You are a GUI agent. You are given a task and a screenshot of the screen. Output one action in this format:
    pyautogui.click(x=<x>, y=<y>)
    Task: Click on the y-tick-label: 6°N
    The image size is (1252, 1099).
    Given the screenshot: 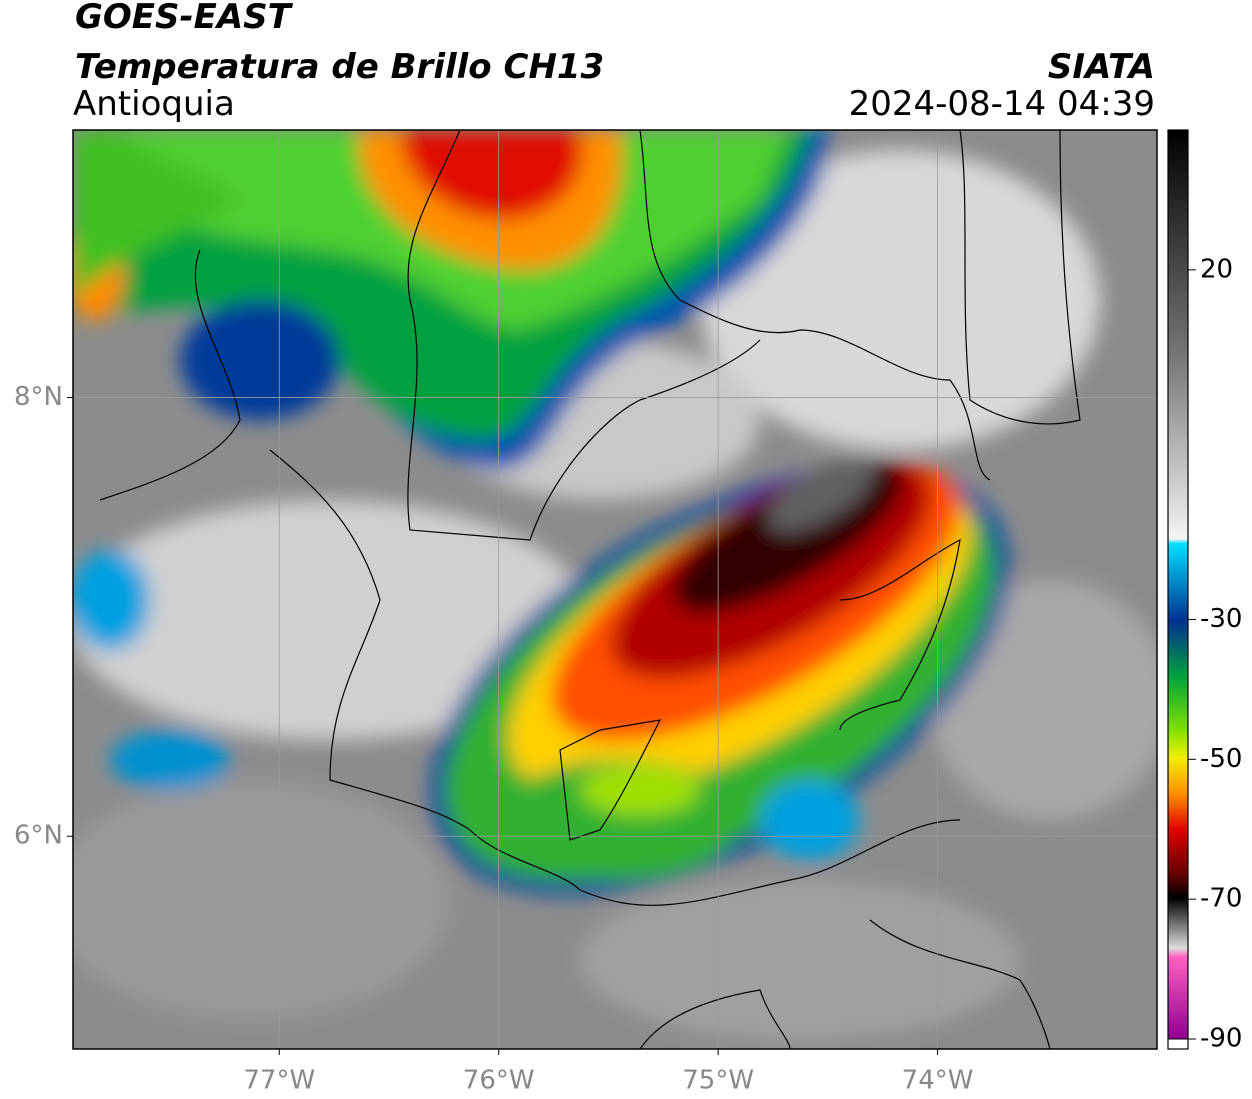 What is the action you would take?
    pyautogui.click(x=38, y=836)
    